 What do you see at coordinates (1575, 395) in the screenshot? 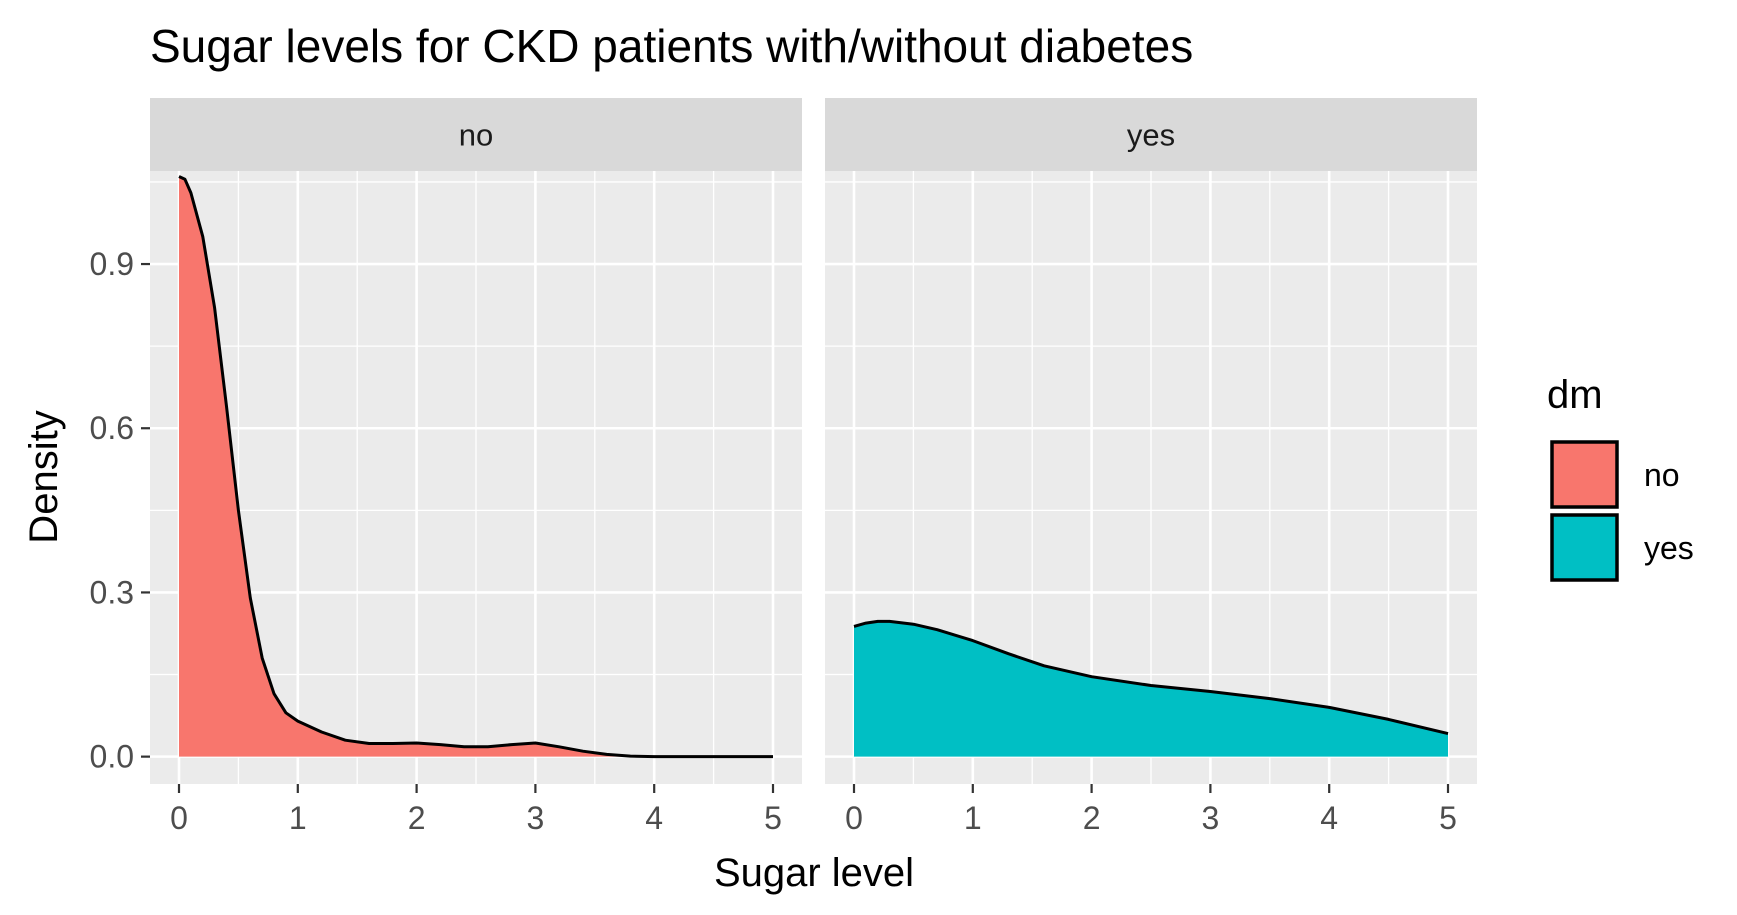
I see `legend-title: dm` at bounding box center [1575, 395].